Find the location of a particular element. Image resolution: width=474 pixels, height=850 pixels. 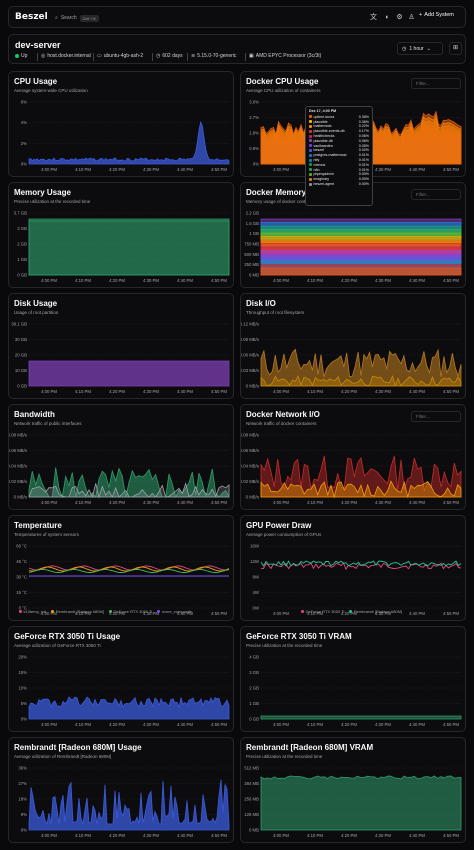

y-tick-label: 0 MB/s is located at coordinates (20, 497).